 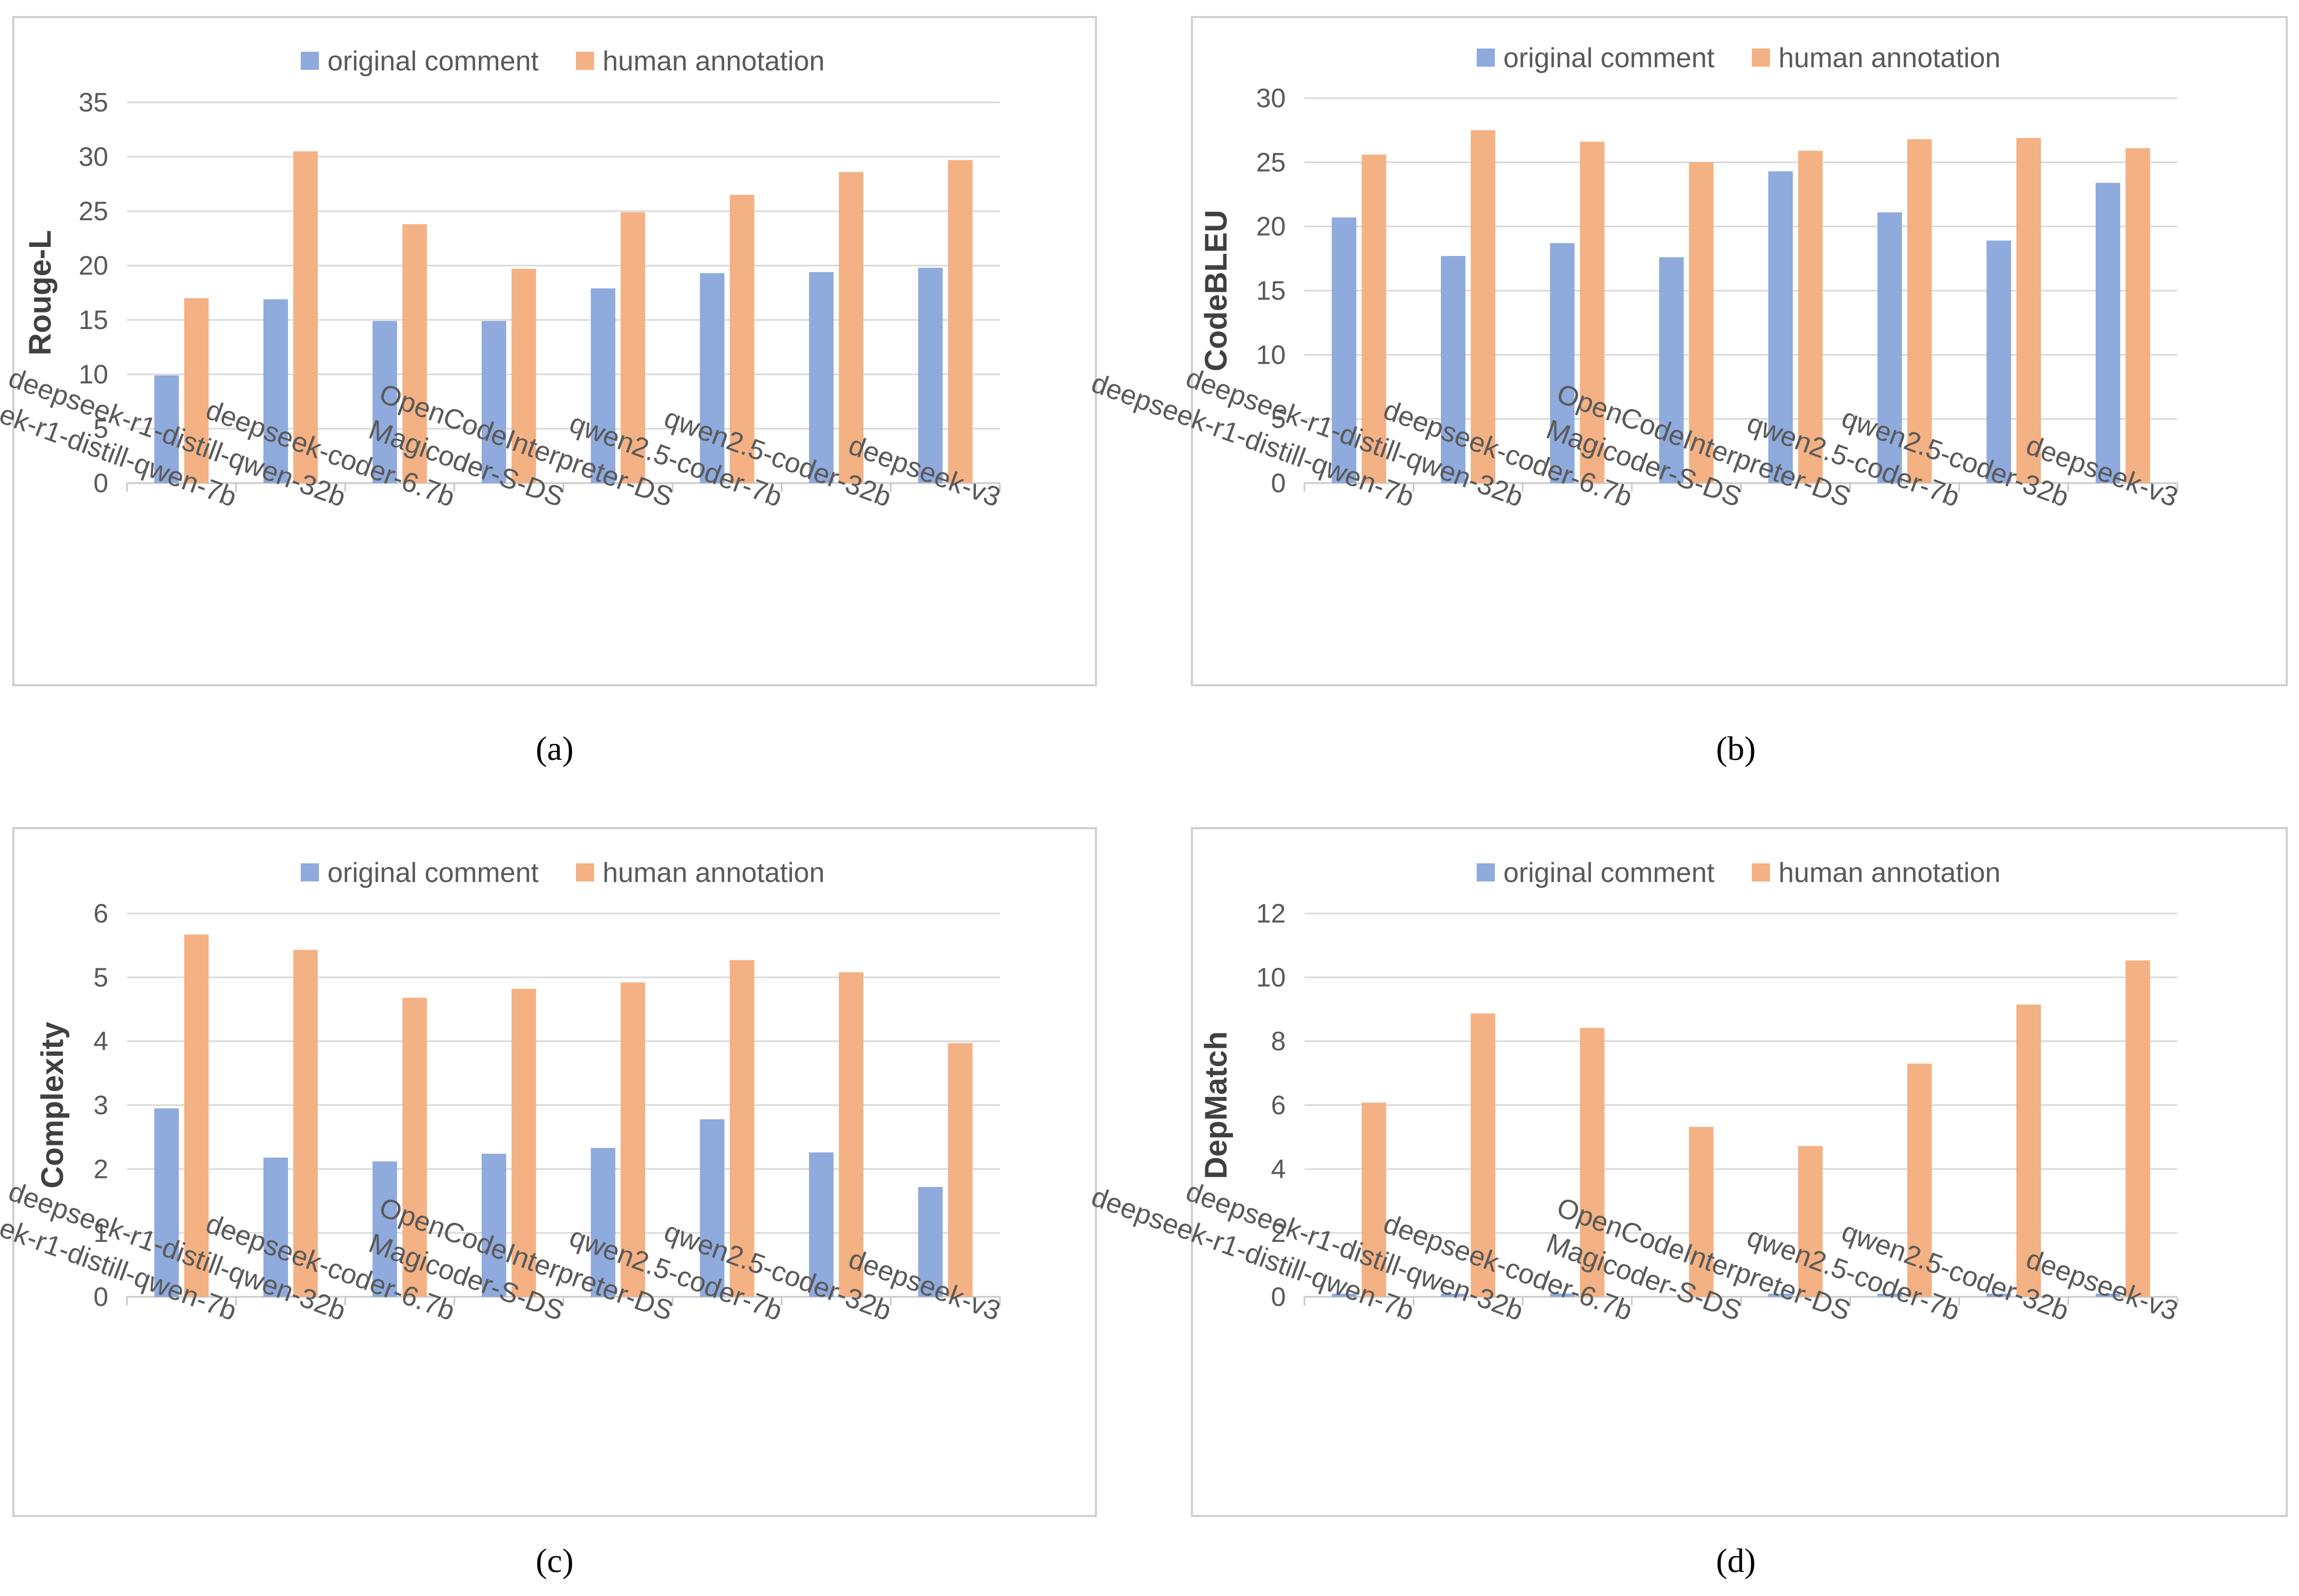 What do you see at coordinates (1736, 748) in the screenshot?
I see `panel-caption: (b)` at bounding box center [1736, 748].